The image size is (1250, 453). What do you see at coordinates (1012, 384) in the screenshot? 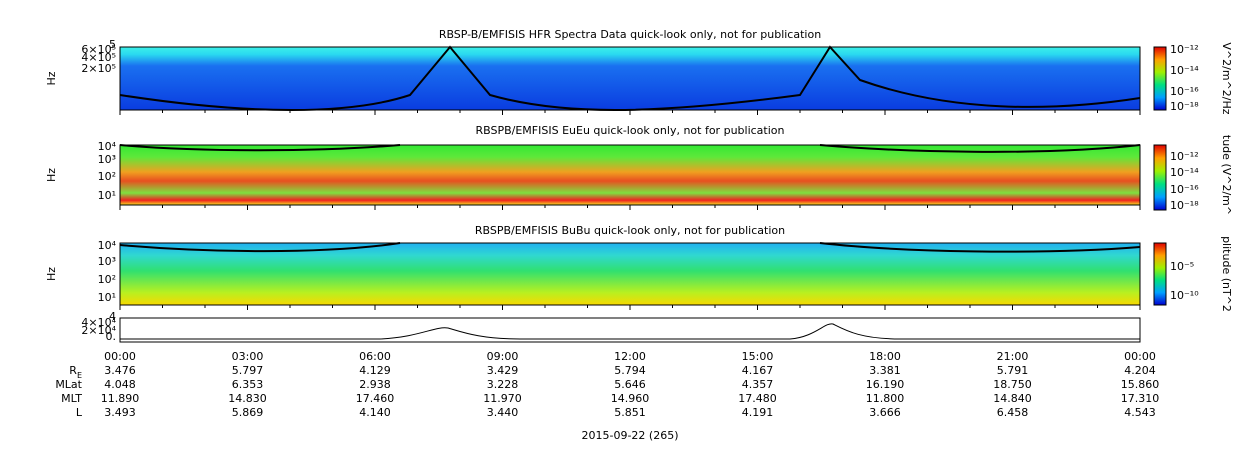
I see `ephemeris-value: 18.750` at bounding box center [1012, 384].